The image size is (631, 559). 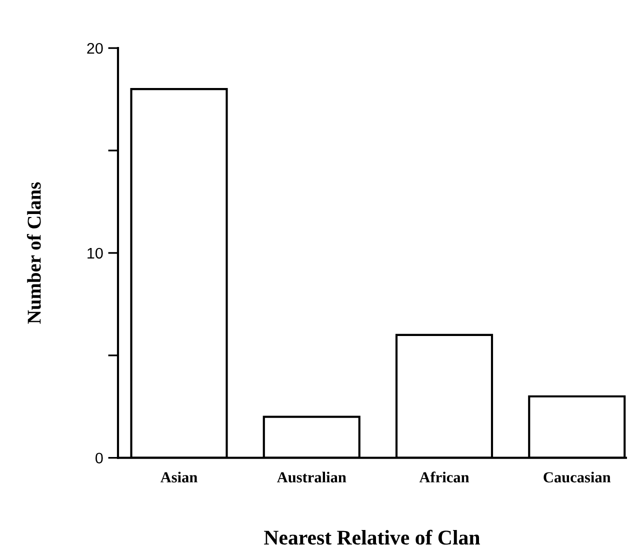 What do you see at coordinates (372, 537) in the screenshot?
I see `x-axis-title: Nearest Relative of Clan` at bounding box center [372, 537].